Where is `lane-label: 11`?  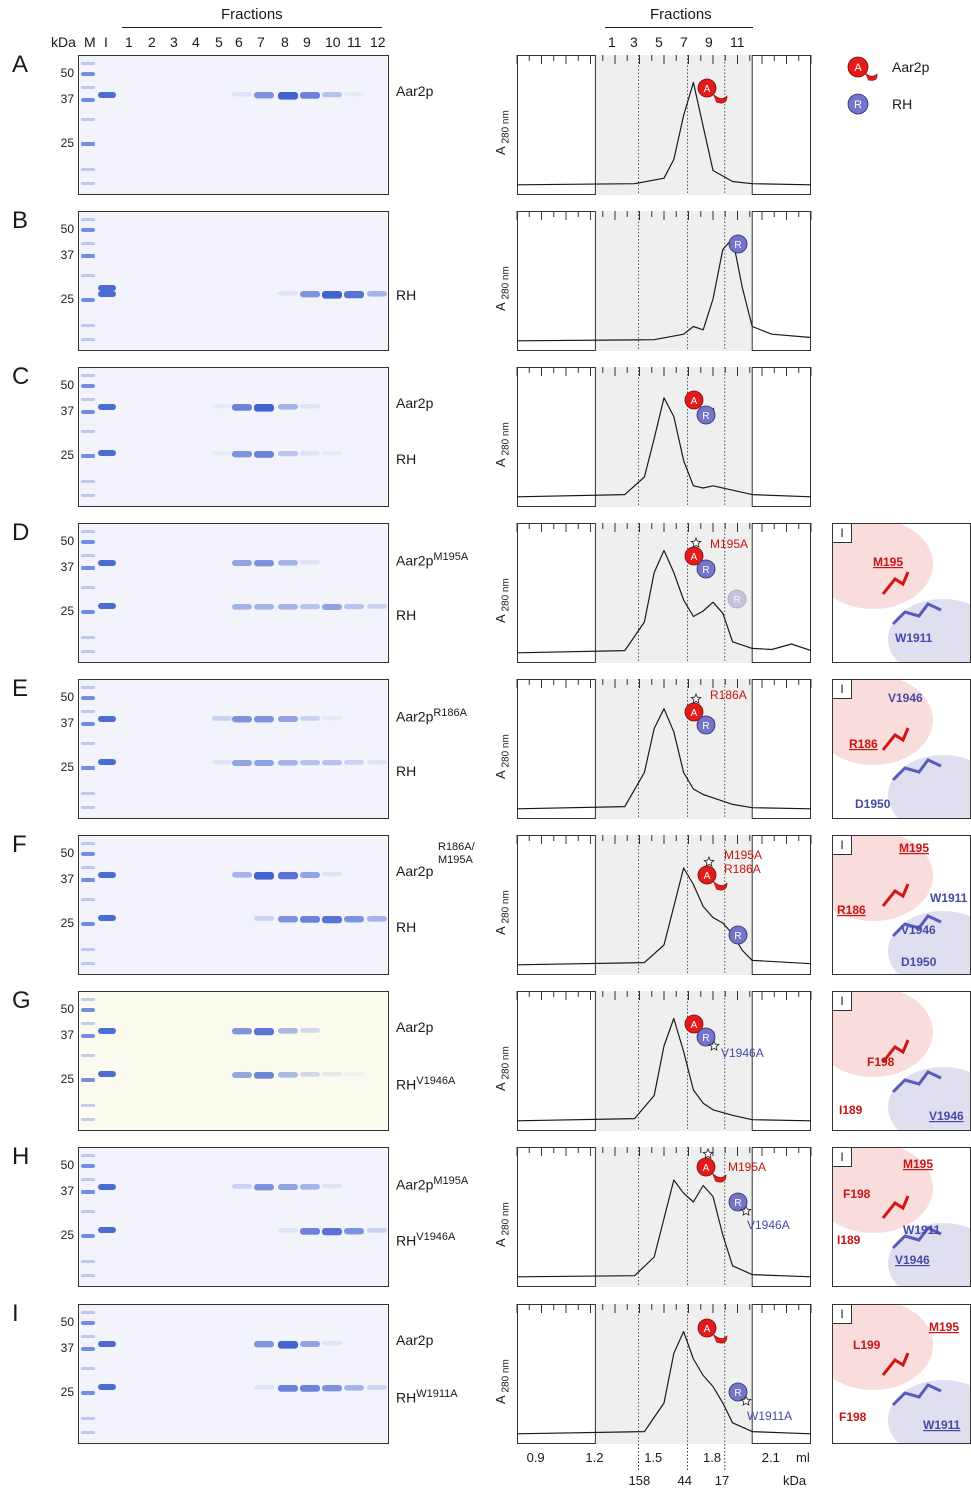 lane-label: 11 is located at coordinates (354, 42).